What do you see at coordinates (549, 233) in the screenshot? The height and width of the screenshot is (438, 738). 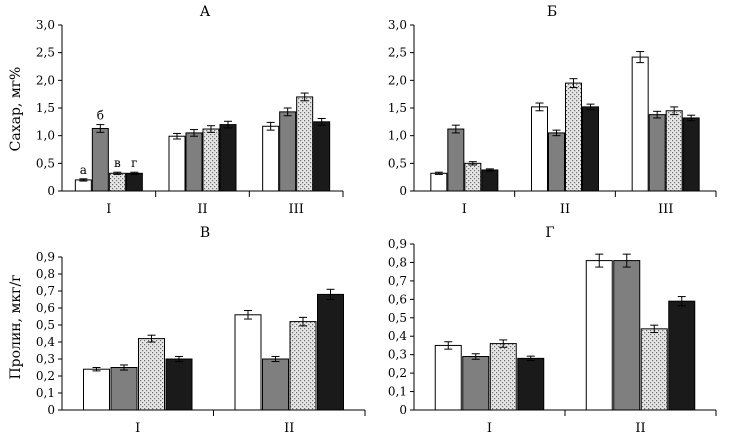 I see `panel-d-title: Г` at bounding box center [549, 233].